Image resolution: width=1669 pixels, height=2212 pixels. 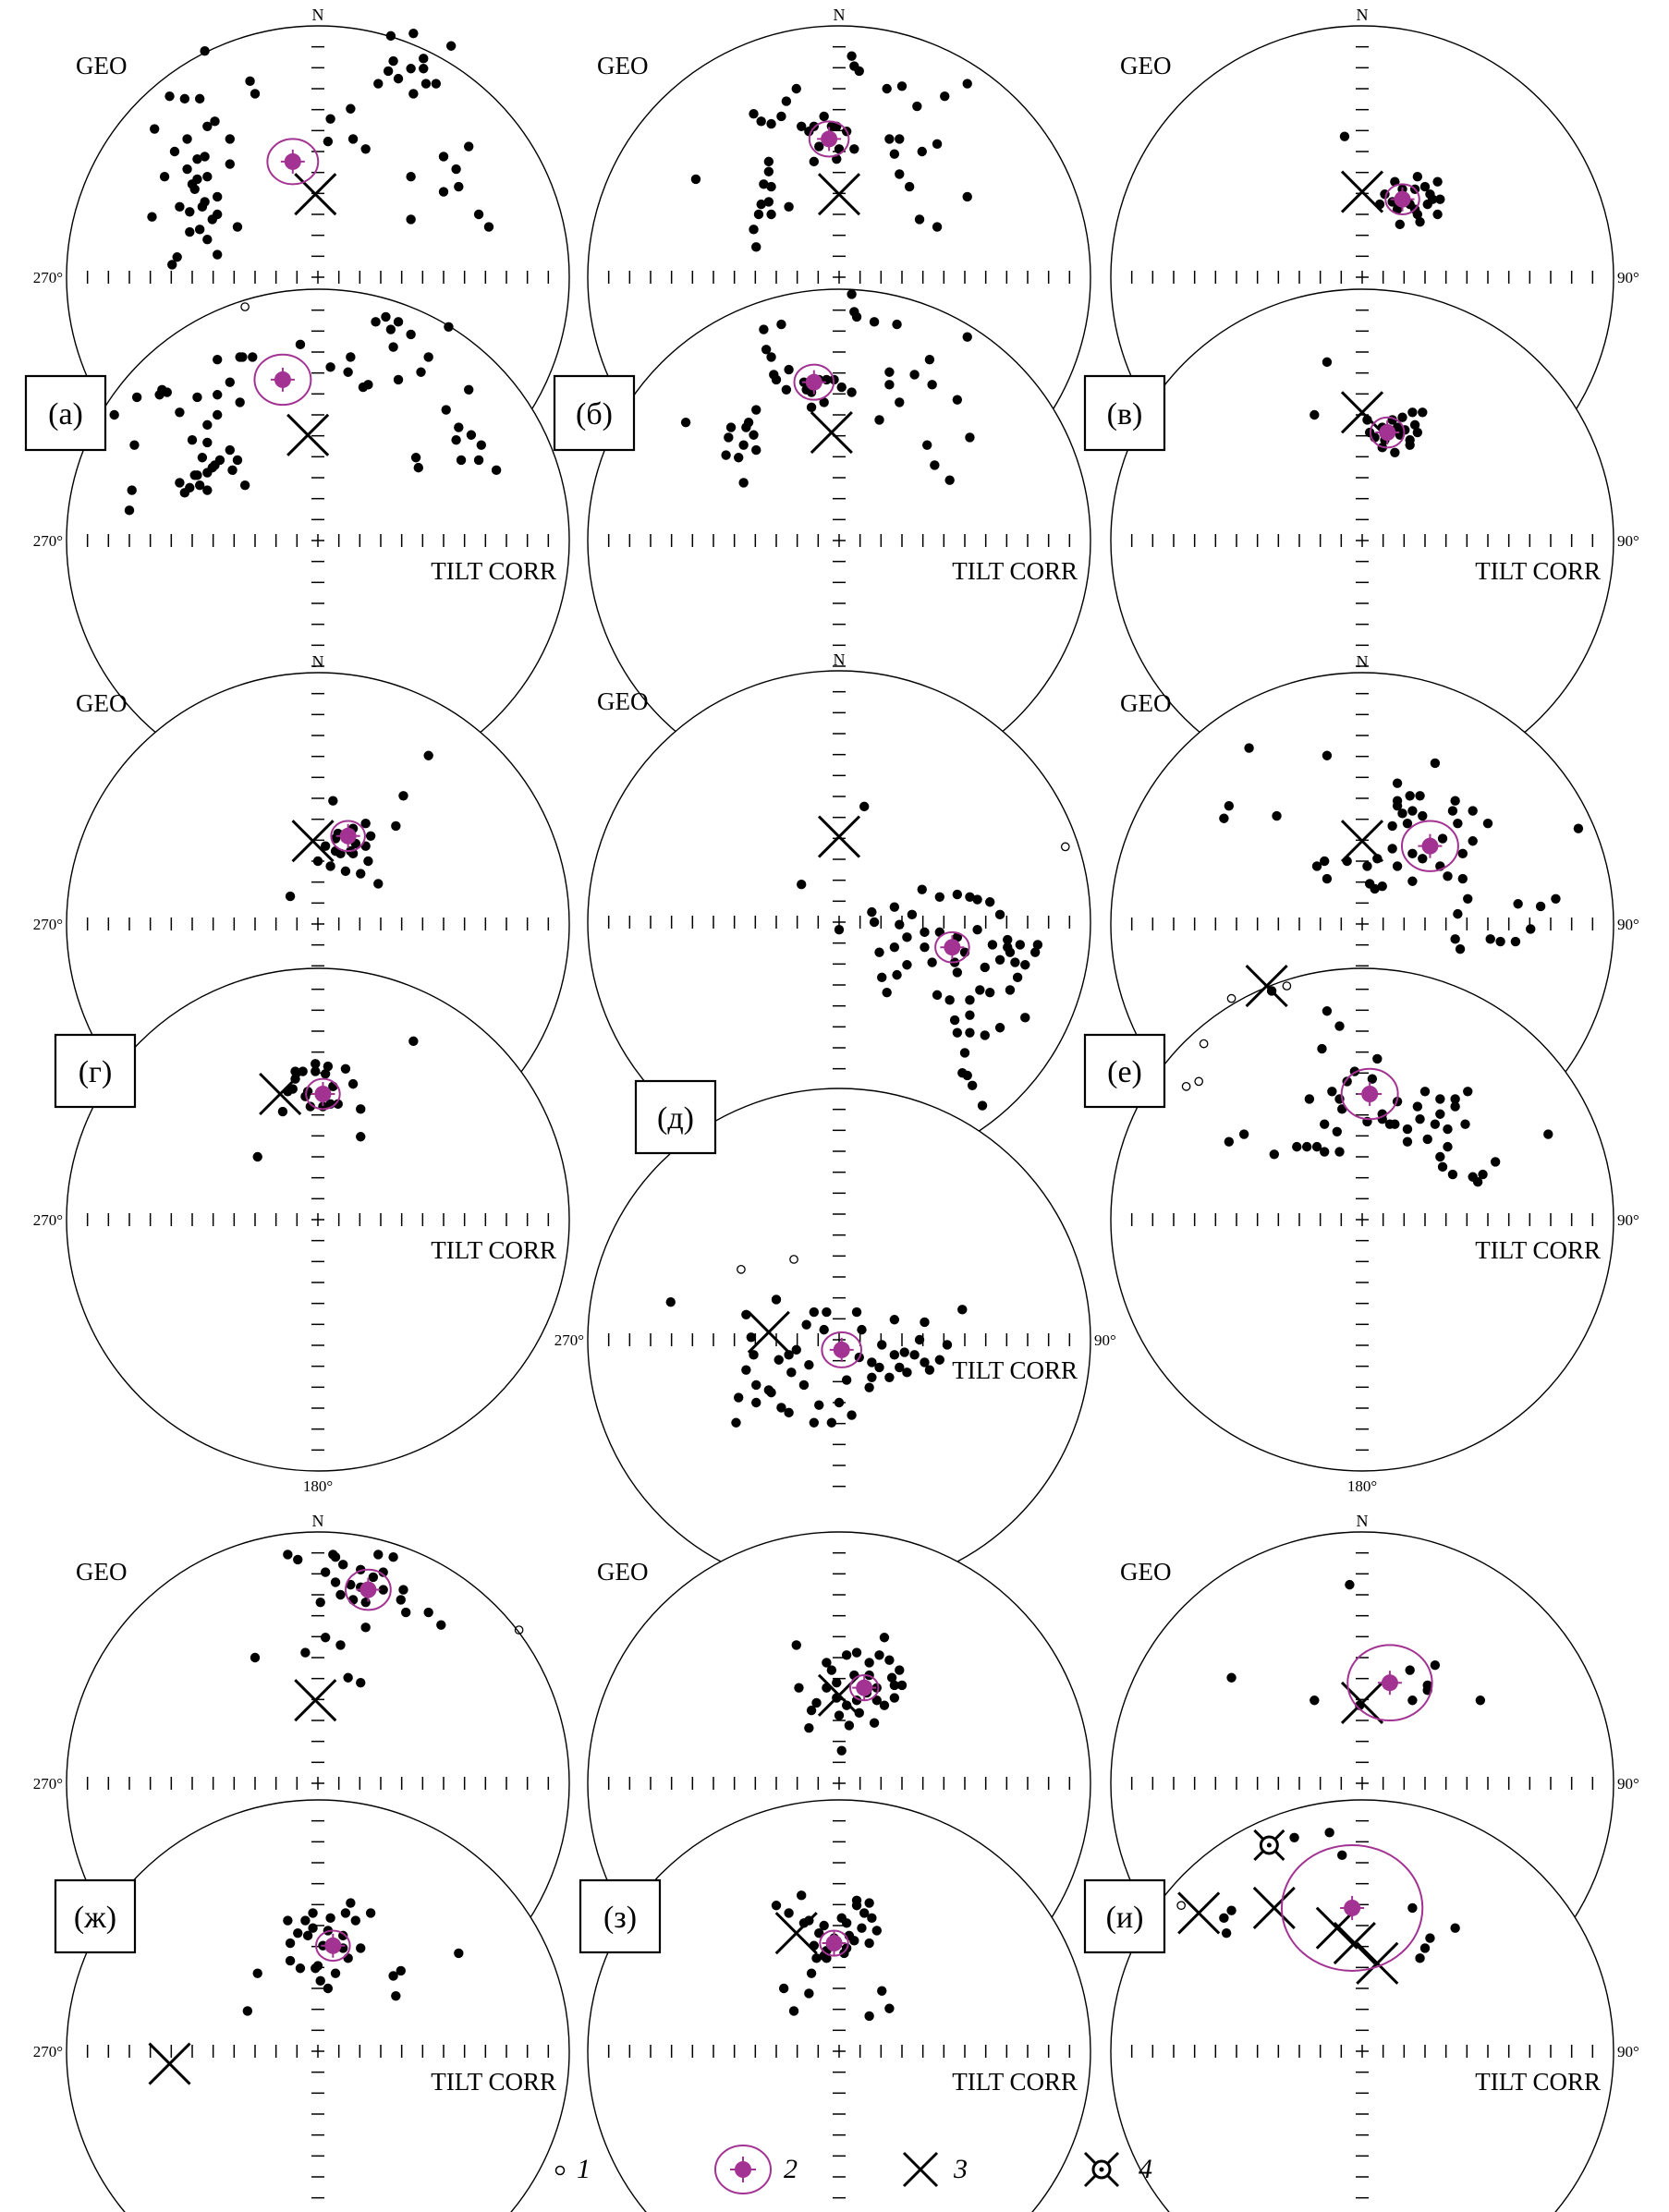 I want to click on tilt-corr-label: TILT CORR, so click(x=1015, y=1370).